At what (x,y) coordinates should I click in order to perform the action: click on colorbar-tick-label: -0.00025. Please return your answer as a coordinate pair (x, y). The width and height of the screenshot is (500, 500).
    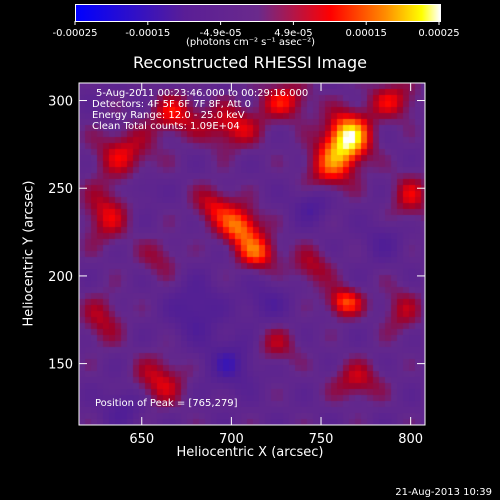
    Looking at the image, I should click on (75, 33).